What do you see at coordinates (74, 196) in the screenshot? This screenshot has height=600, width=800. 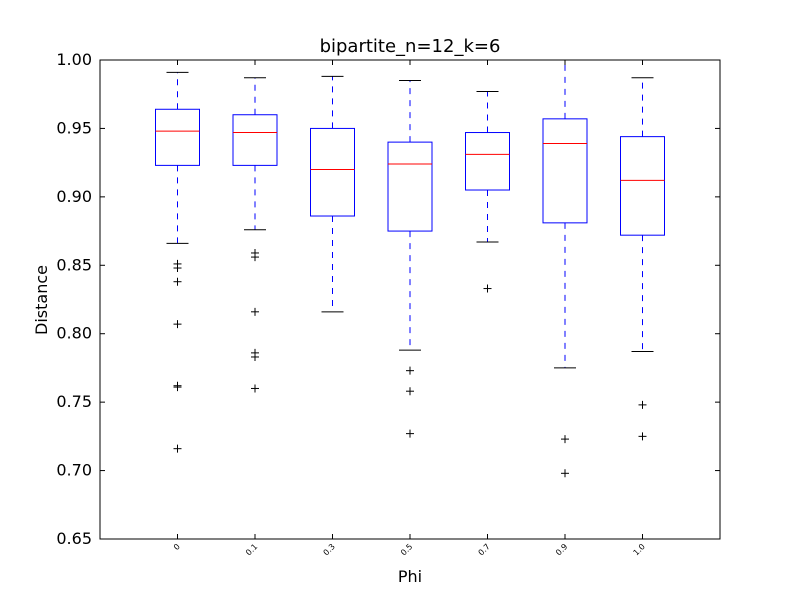 I see `y-tick-label: 0.90` at bounding box center [74, 196].